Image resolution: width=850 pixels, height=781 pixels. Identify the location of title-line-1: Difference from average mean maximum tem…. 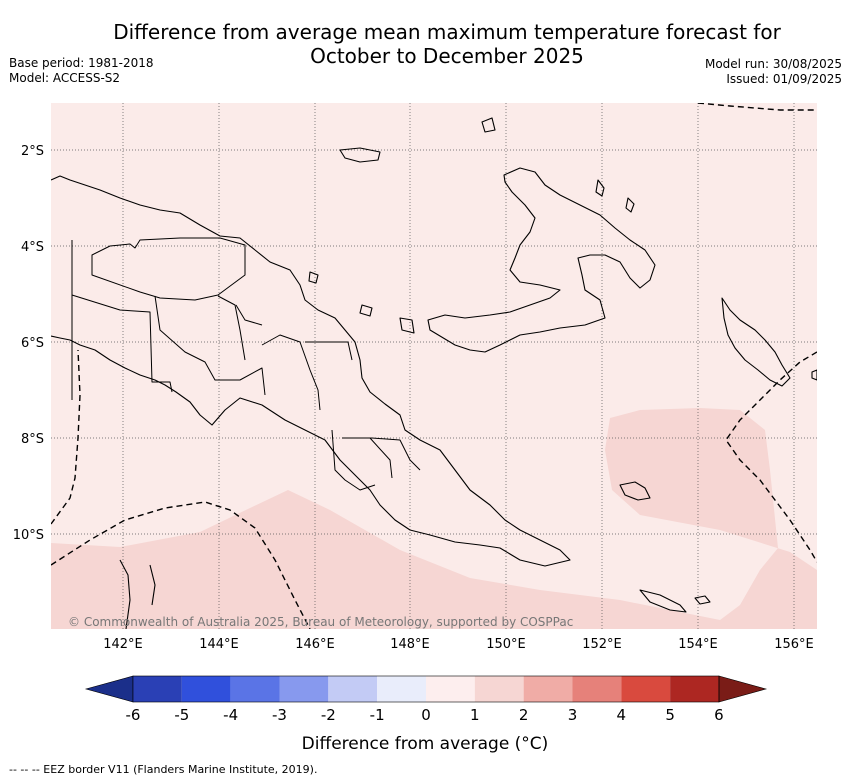
(447, 32).